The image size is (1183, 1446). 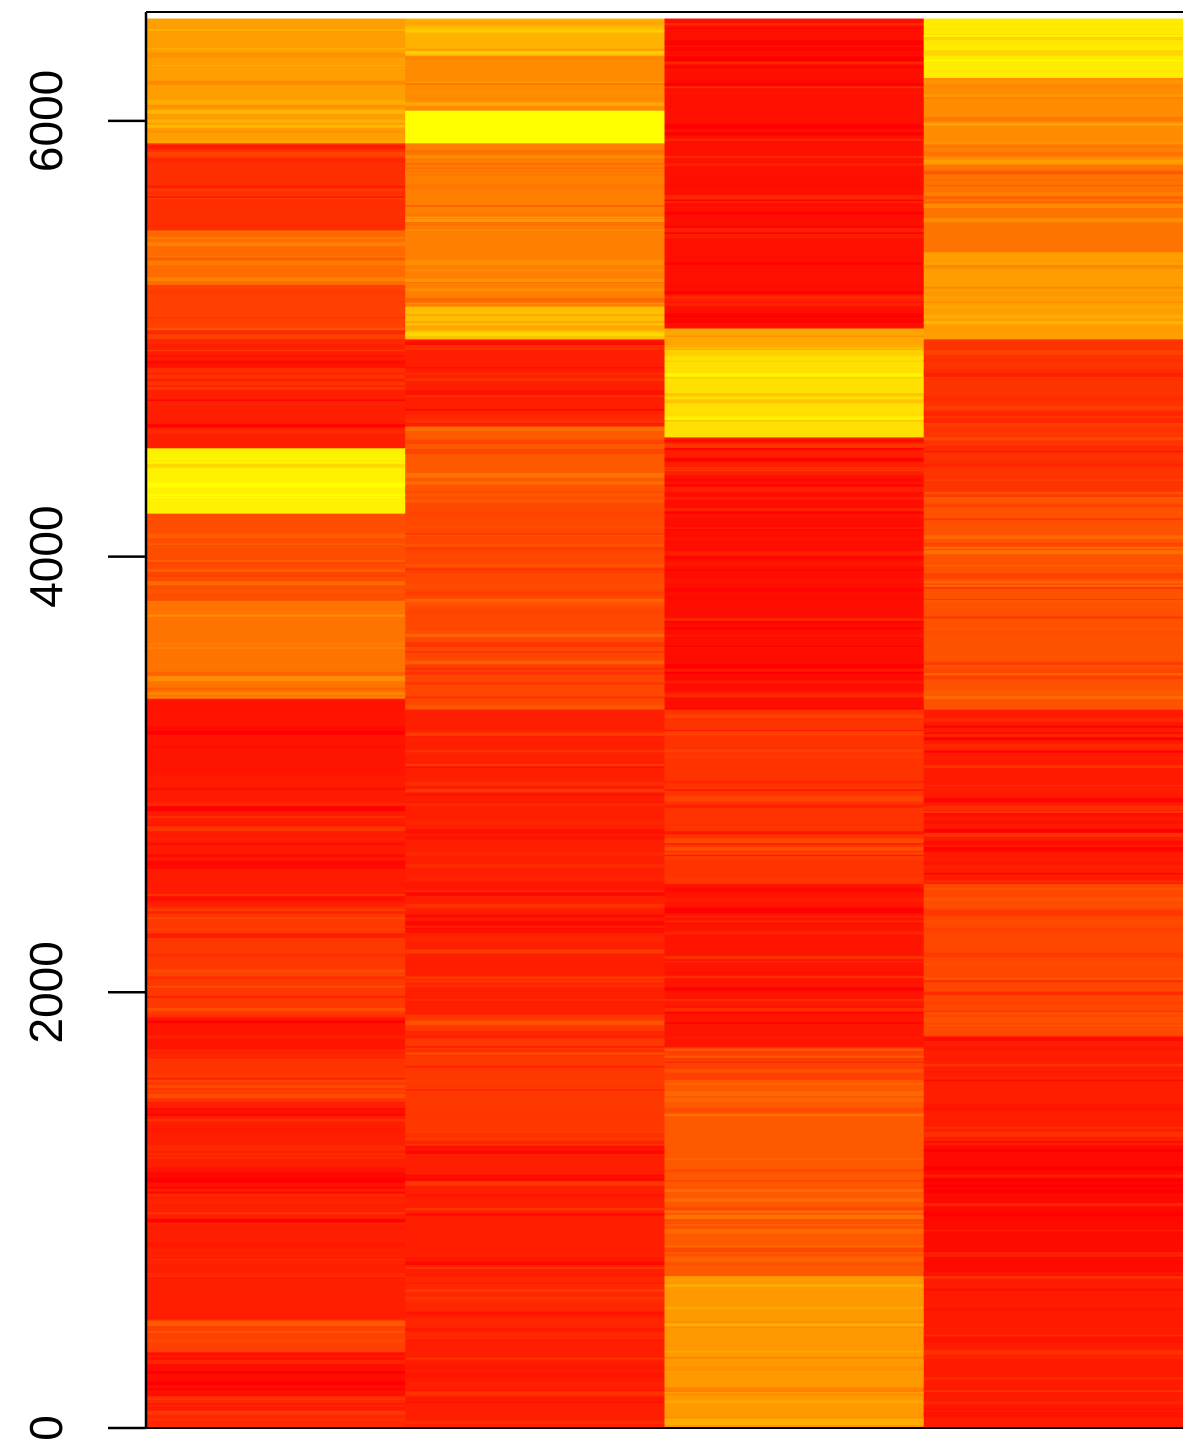 What do you see at coordinates (276, 1254) in the screenshot?
I see `heatmap-cell-col1-band4` at bounding box center [276, 1254].